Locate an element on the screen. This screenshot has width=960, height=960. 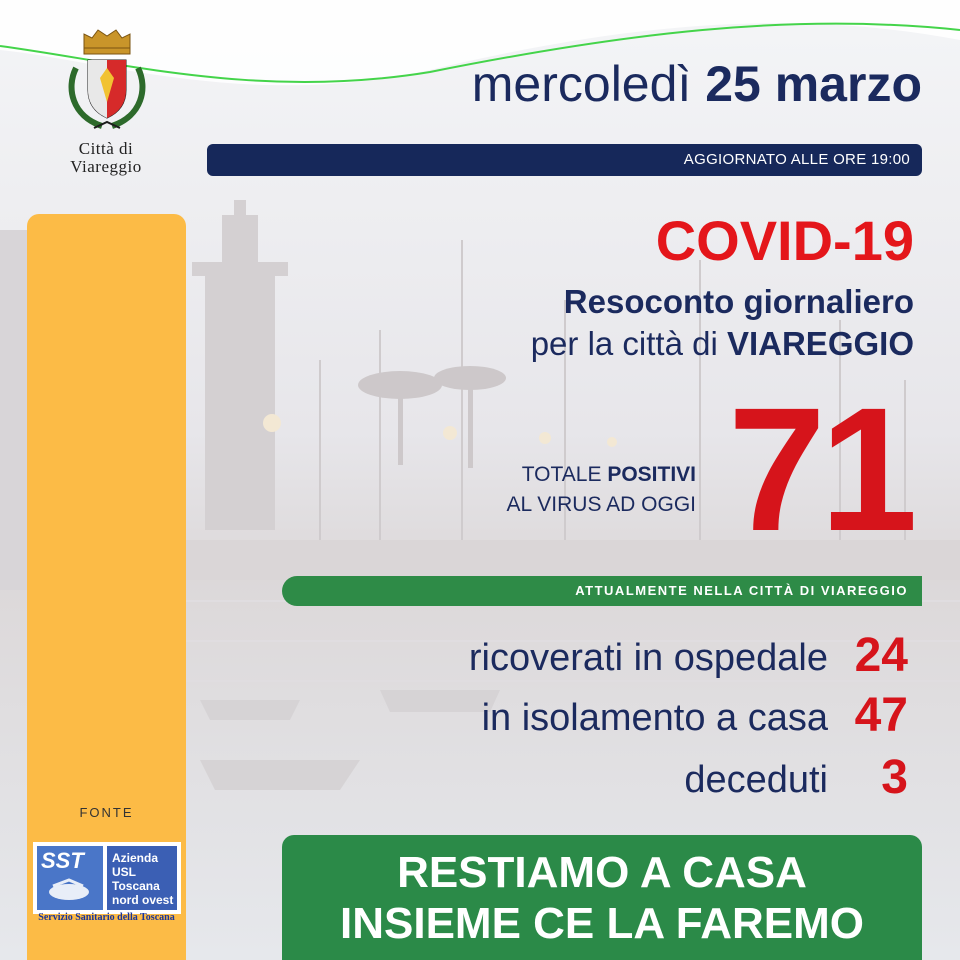
total-label-c: AL VIRUS AD OGGI is located at coordinates (601, 504).